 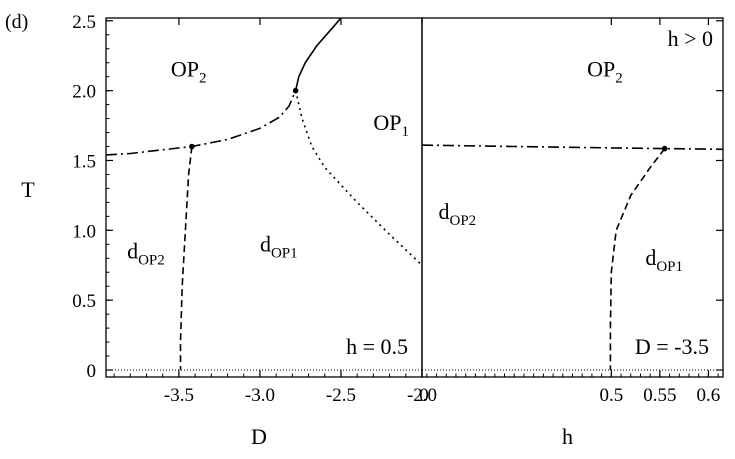 I want to click on left-x-tick-label: -3.0, so click(x=260, y=395).